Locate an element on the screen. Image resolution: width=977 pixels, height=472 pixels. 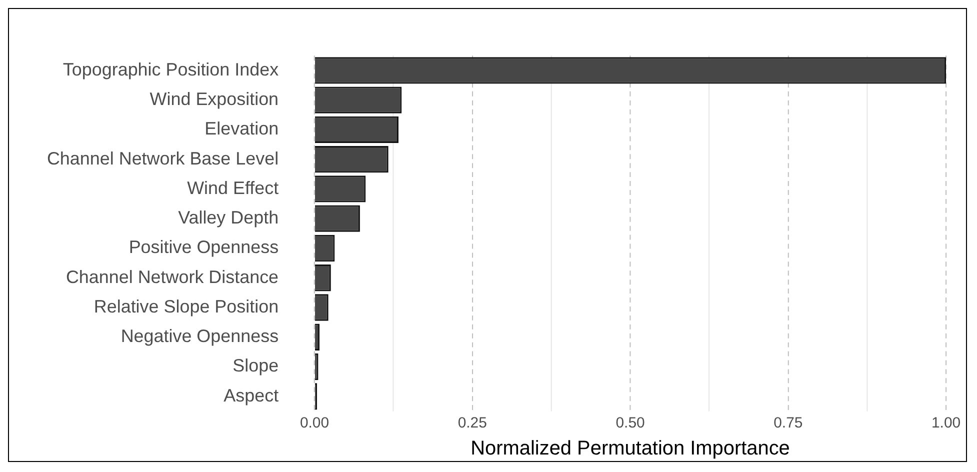
y-tick-label: Elevation is located at coordinates (241, 128).